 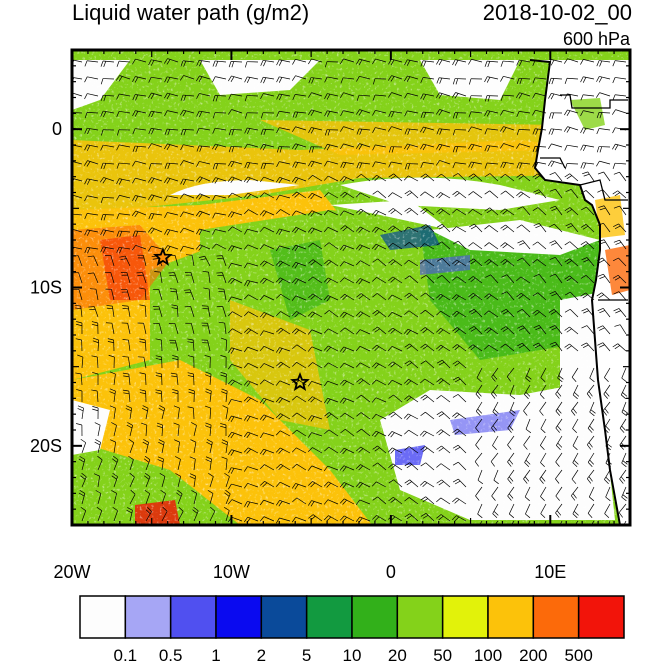 I want to click on colorbar-label: 20, so click(x=397, y=655).